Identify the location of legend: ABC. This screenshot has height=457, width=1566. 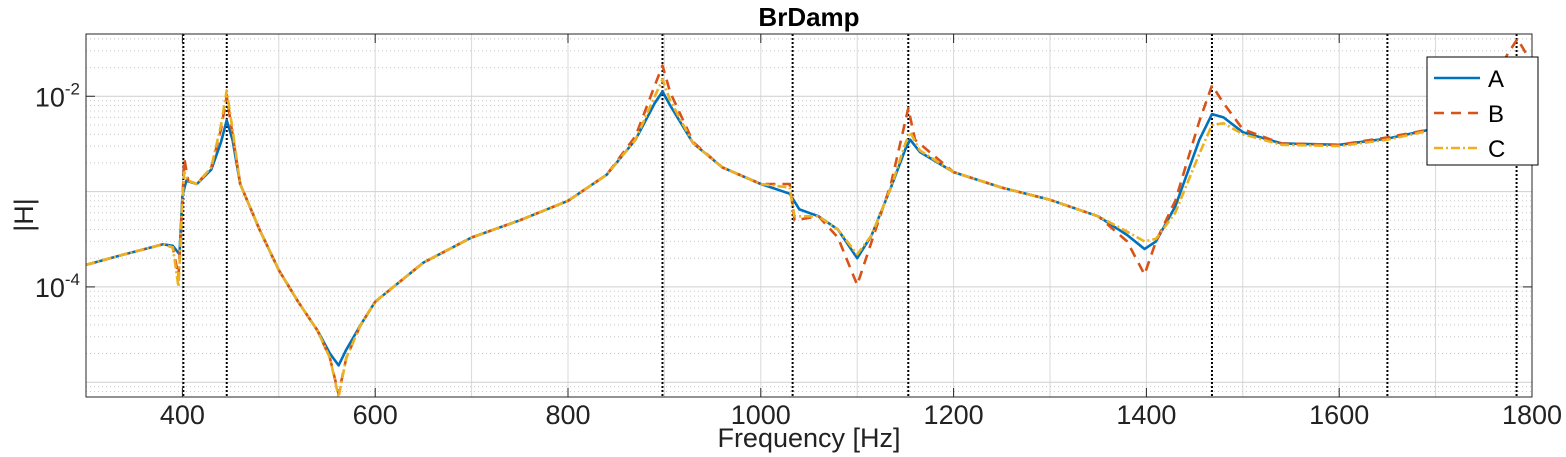
(1482, 111).